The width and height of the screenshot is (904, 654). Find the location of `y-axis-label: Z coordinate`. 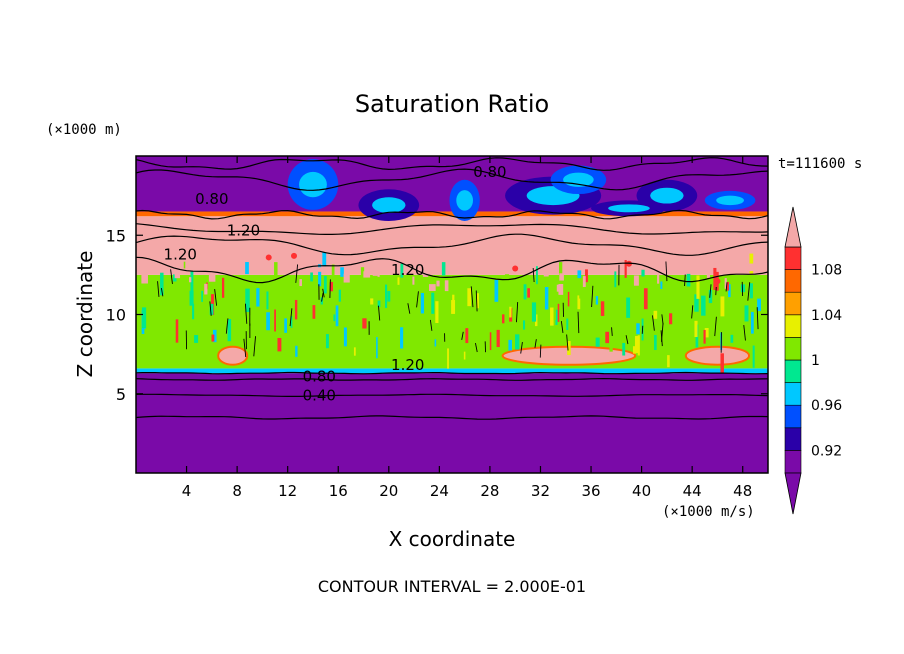

y-axis-label: Z coordinate is located at coordinates (85, 314).